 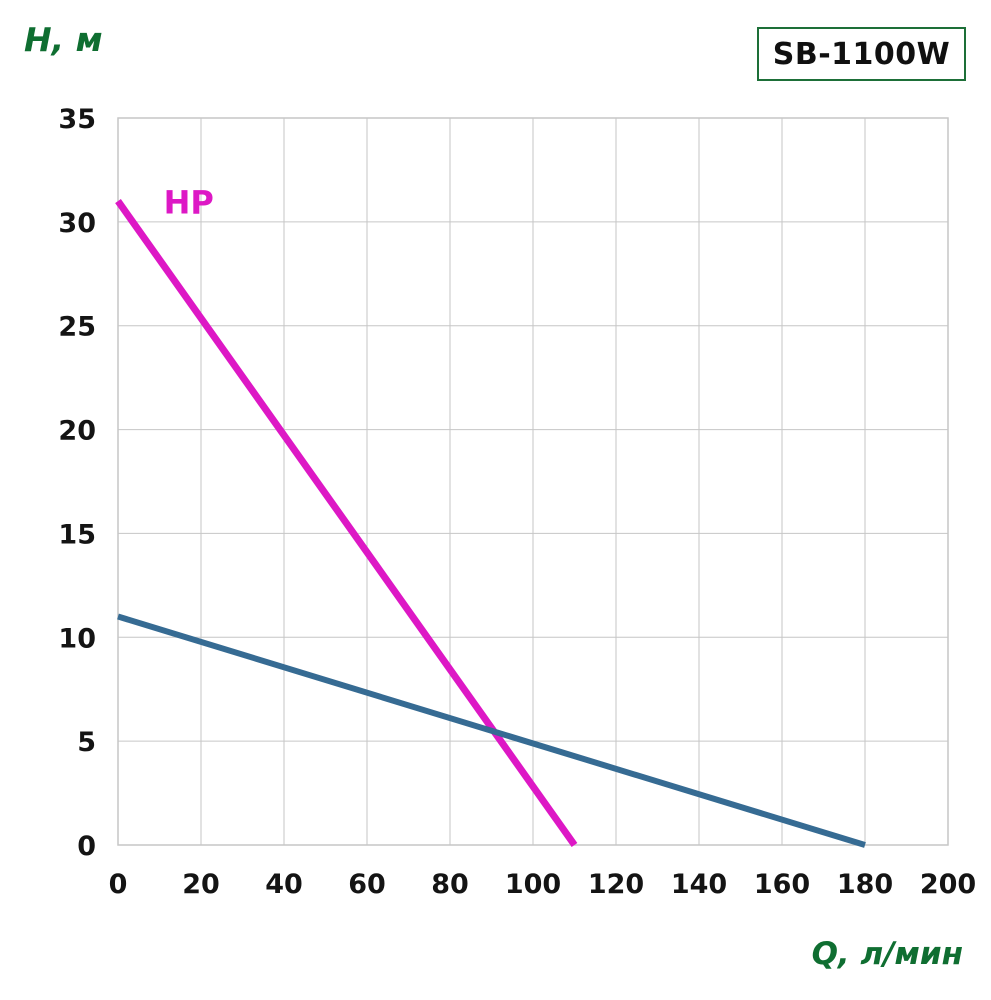 What do you see at coordinates (782, 884) in the screenshot?
I see `x-tick-label: 160` at bounding box center [782, 884].